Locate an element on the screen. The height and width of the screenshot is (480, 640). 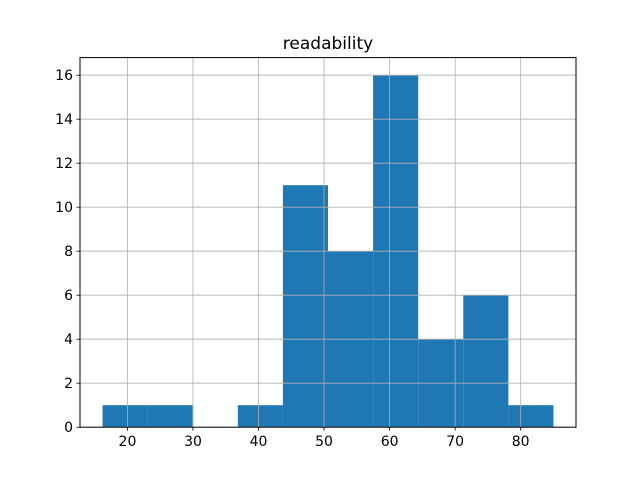
x-tick-label: 60 is located at coordinates (390, 442).